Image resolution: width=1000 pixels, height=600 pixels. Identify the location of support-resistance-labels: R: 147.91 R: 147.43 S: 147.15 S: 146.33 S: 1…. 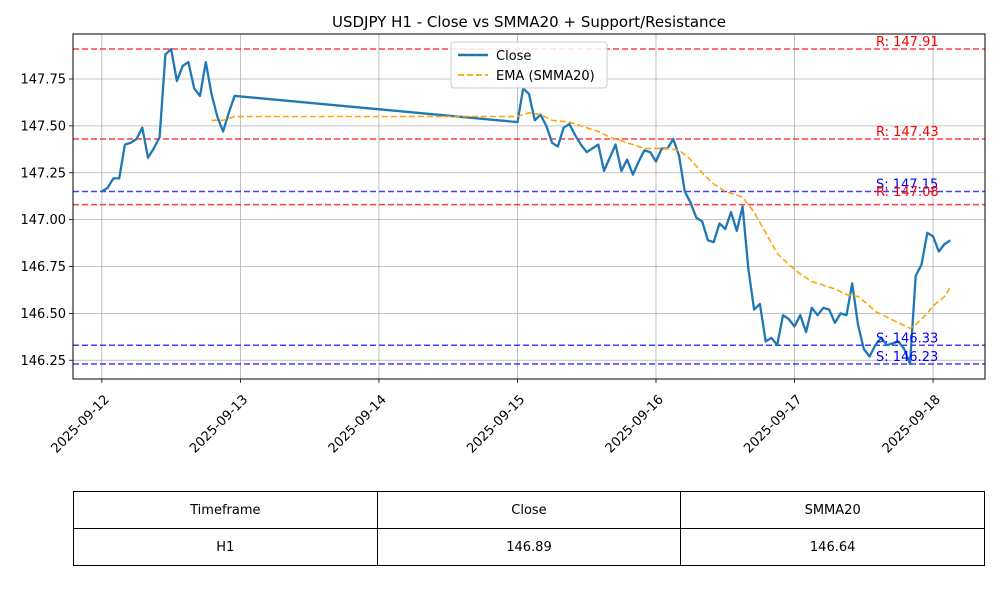
(907, 200).